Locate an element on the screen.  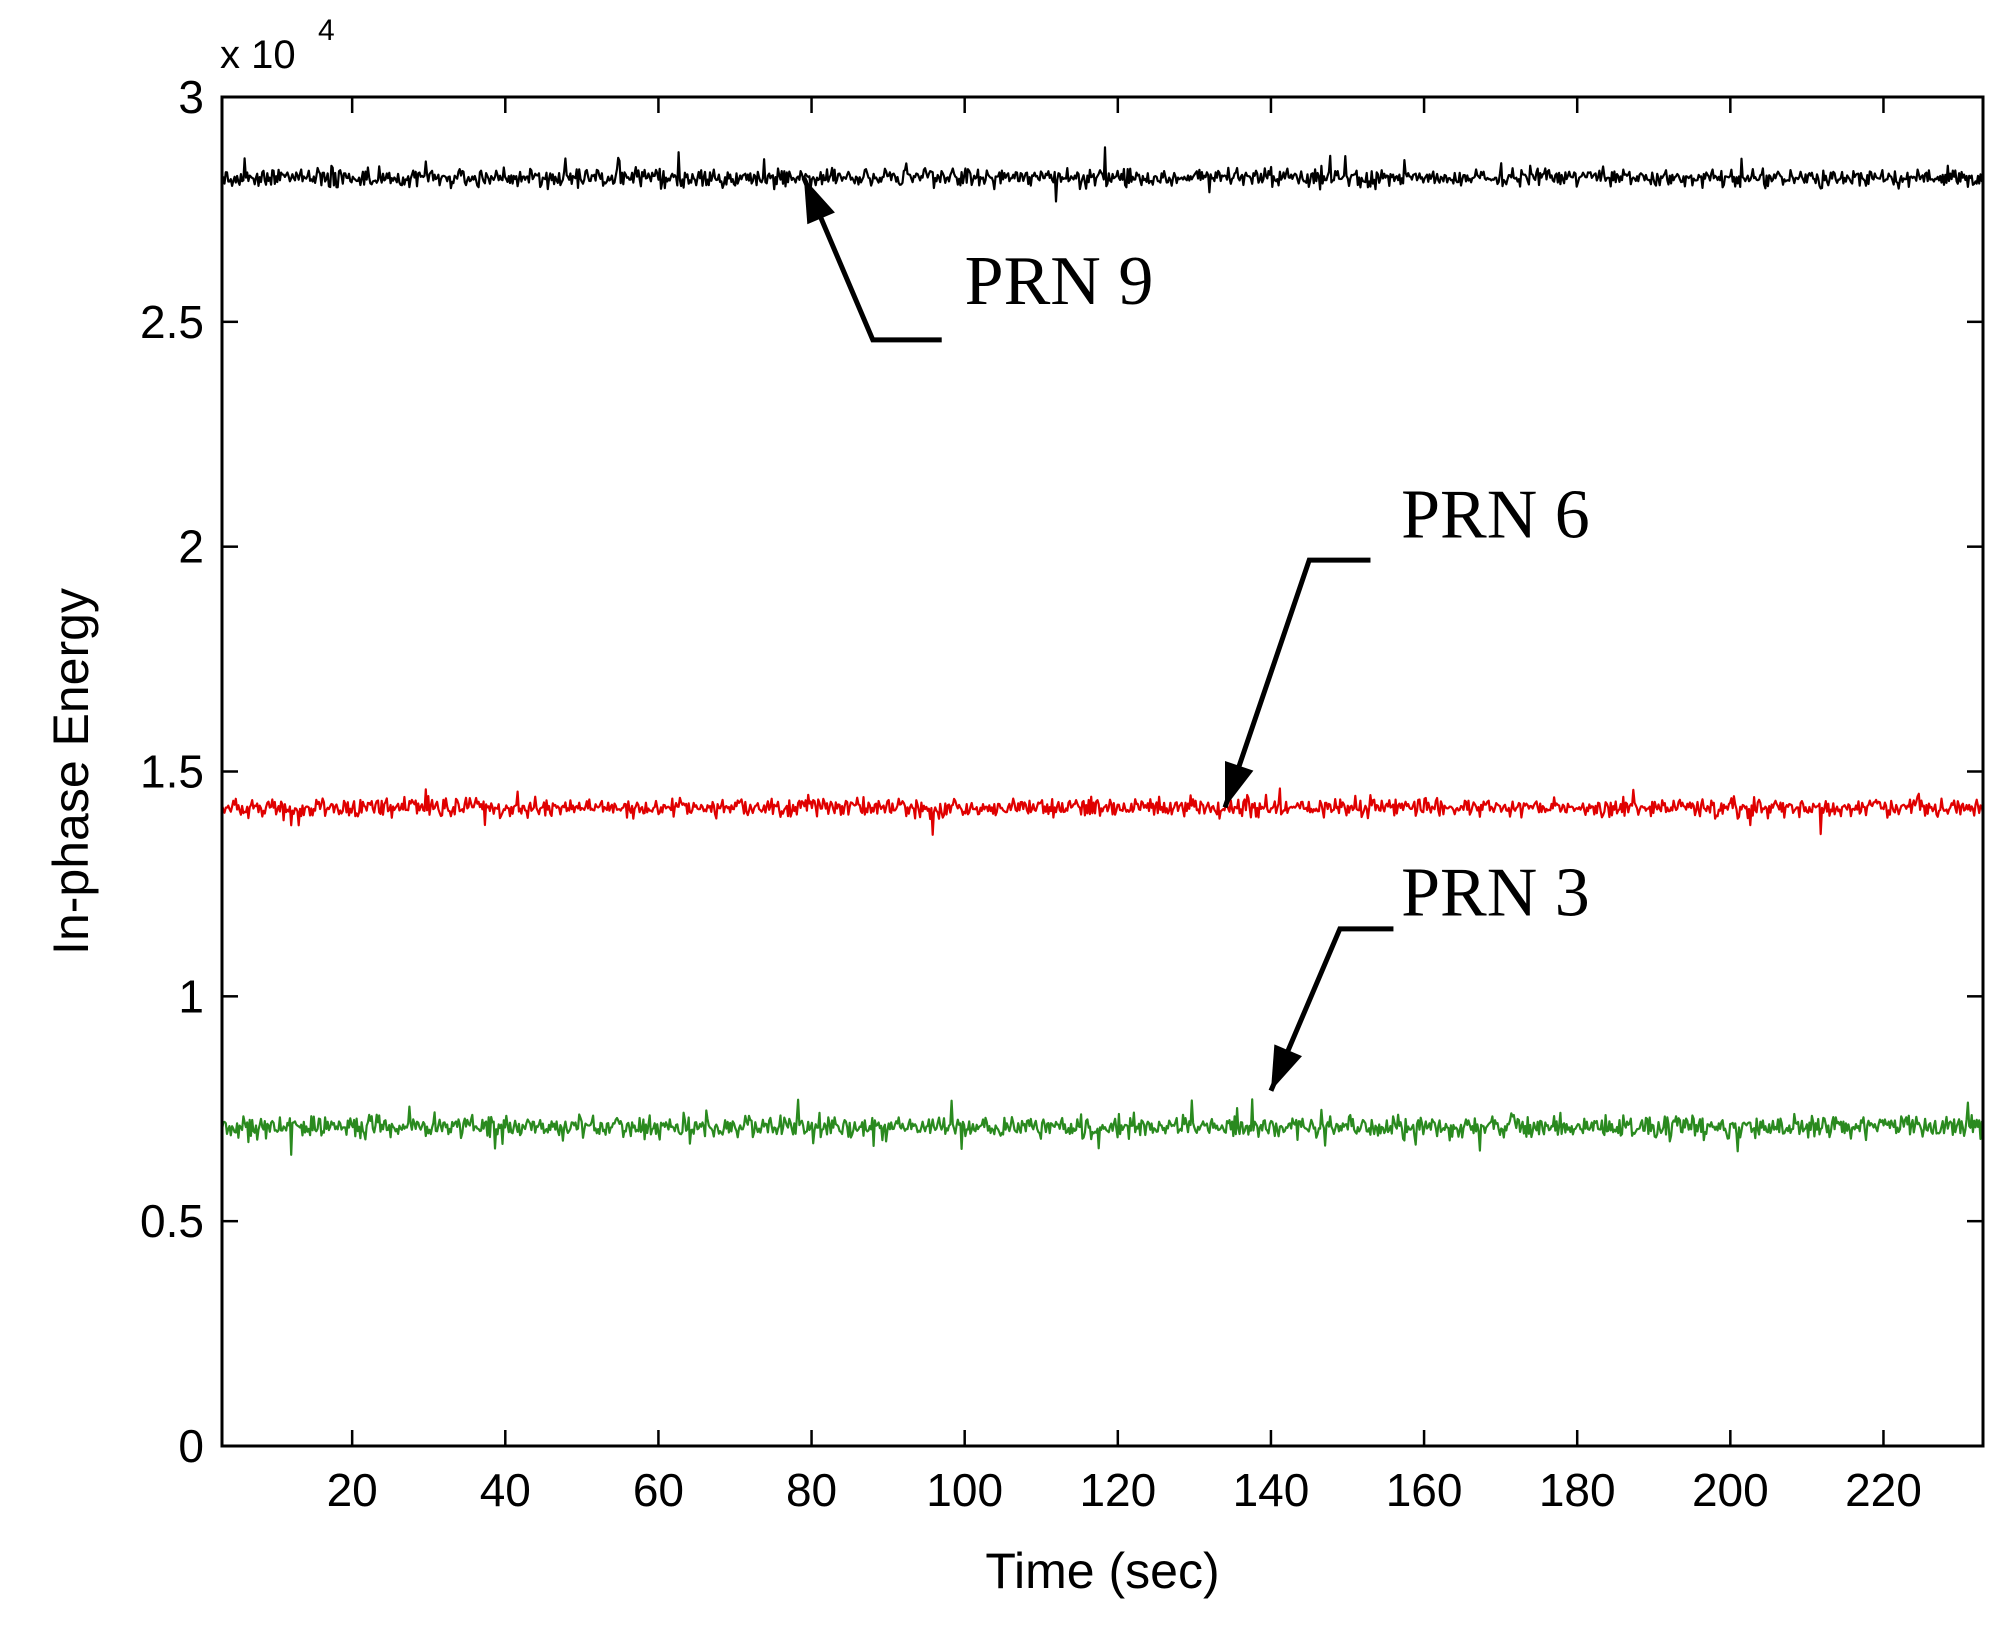
y-tick-label: 0 is located at coordinates (191, 1446).